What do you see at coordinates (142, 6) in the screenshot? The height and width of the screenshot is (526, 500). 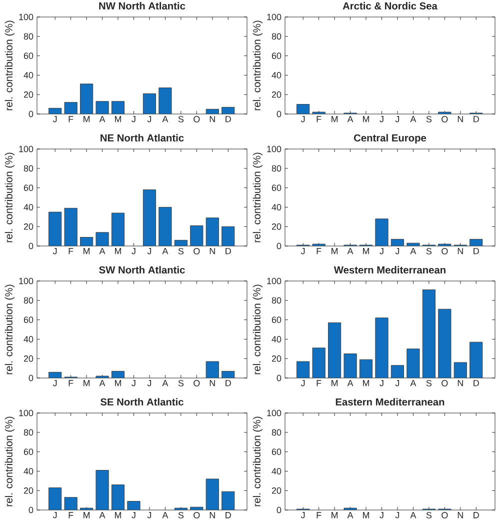 I see `chart-title: NW North Atlantic` at bounding box center [142, 6].